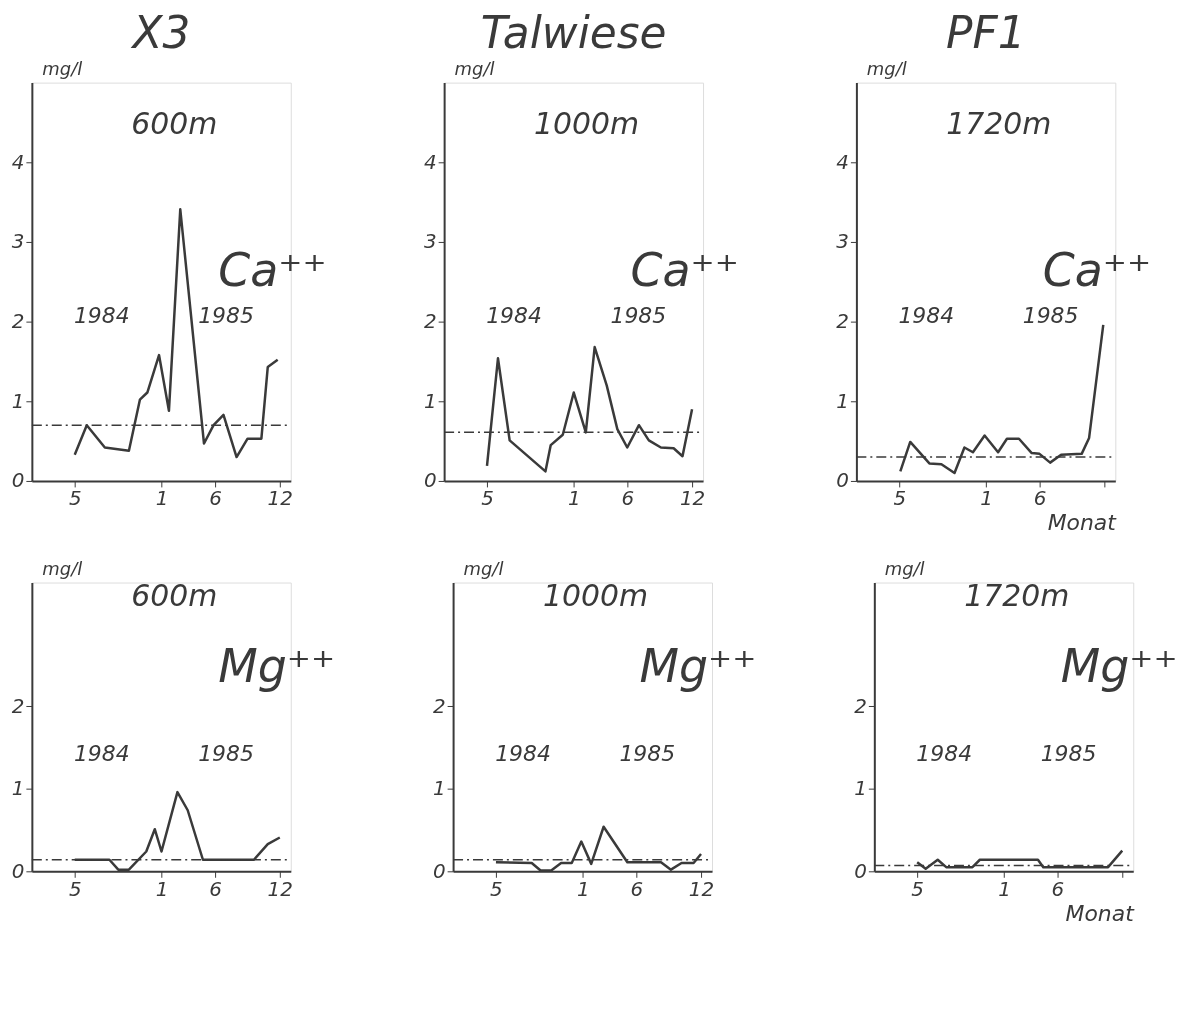 Image resolution: width=1189 pixels, height=1028 pixels. I want to click on chart-title: Talwiese, so click(573, 32).